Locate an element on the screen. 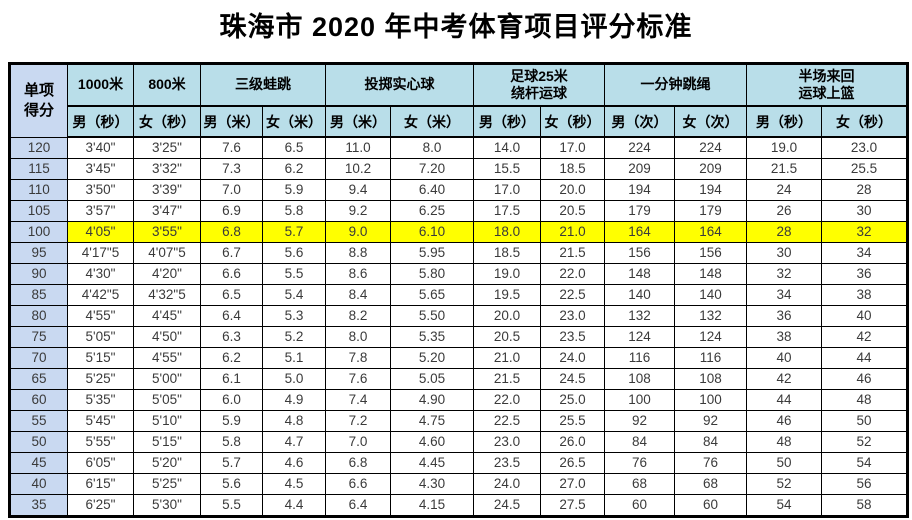 The image size is (912, 520). value-cell: 40 is located at coordinates (864, 316).